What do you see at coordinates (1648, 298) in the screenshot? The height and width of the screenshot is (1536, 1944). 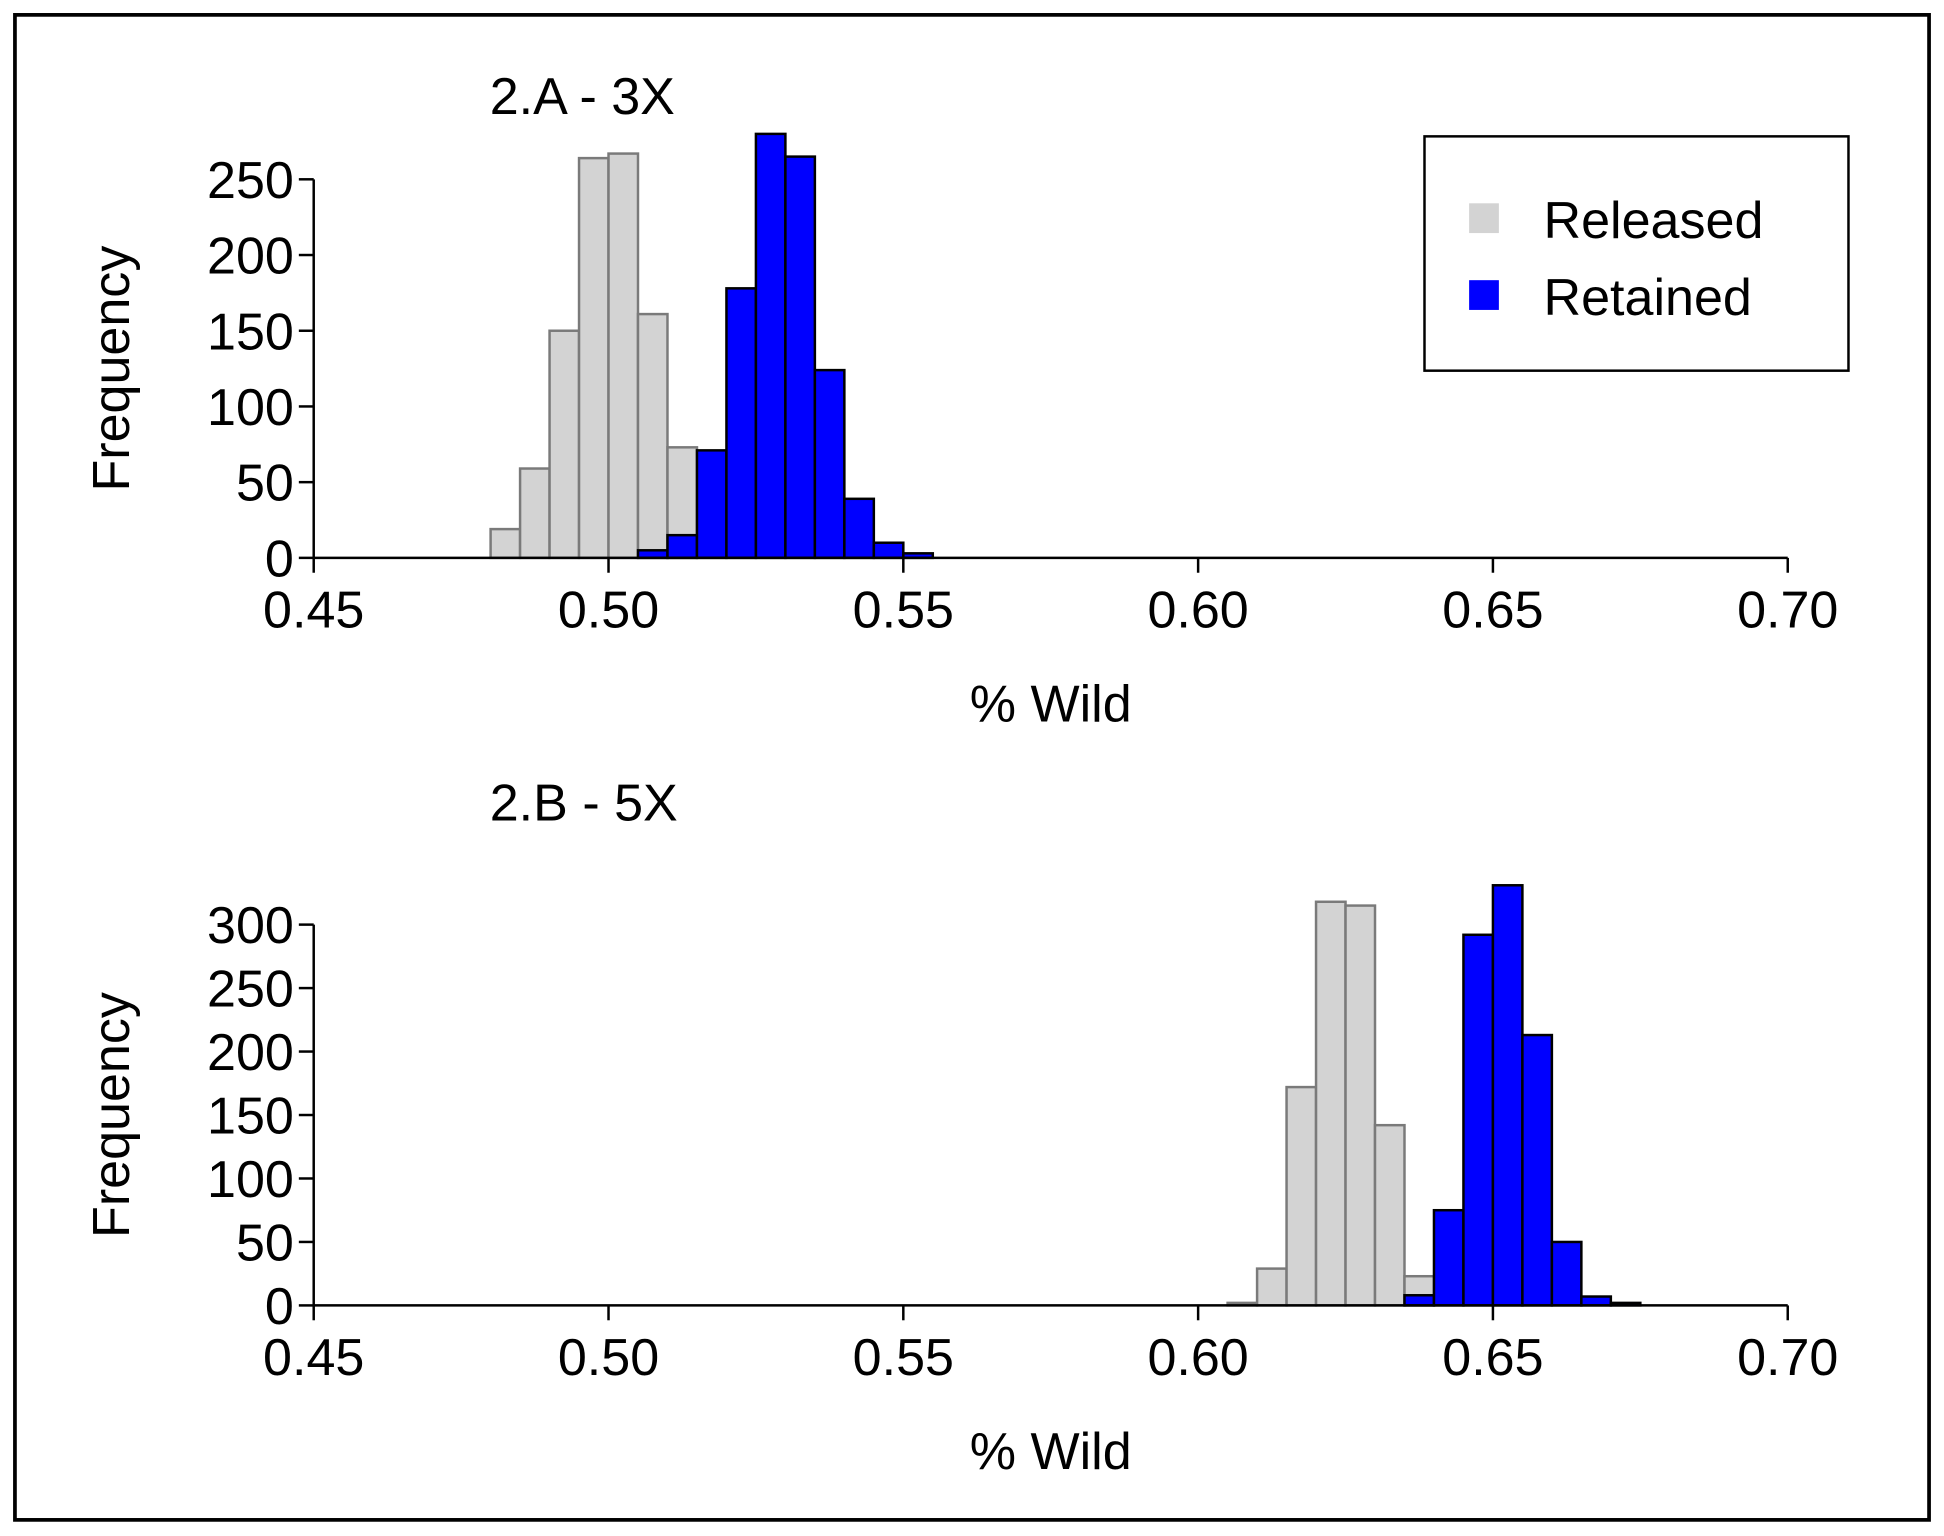 I see `legend-label: Retained` at bounding box center [1648, 298].